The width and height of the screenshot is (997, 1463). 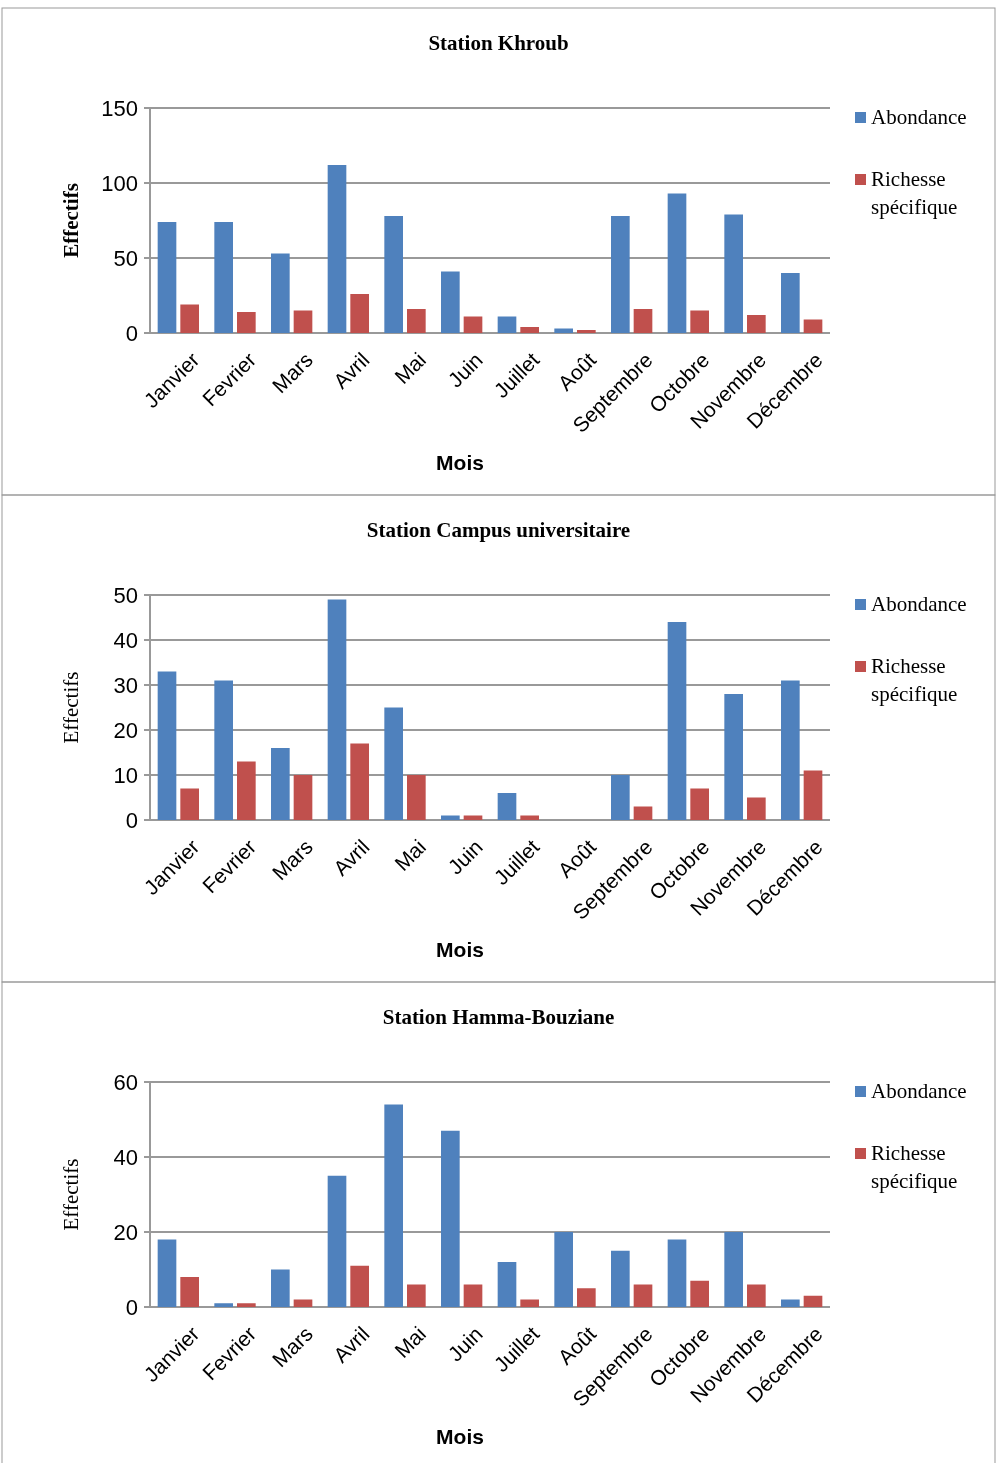 I want to click on y-tick-label: 30, so click(x=125, y=685).